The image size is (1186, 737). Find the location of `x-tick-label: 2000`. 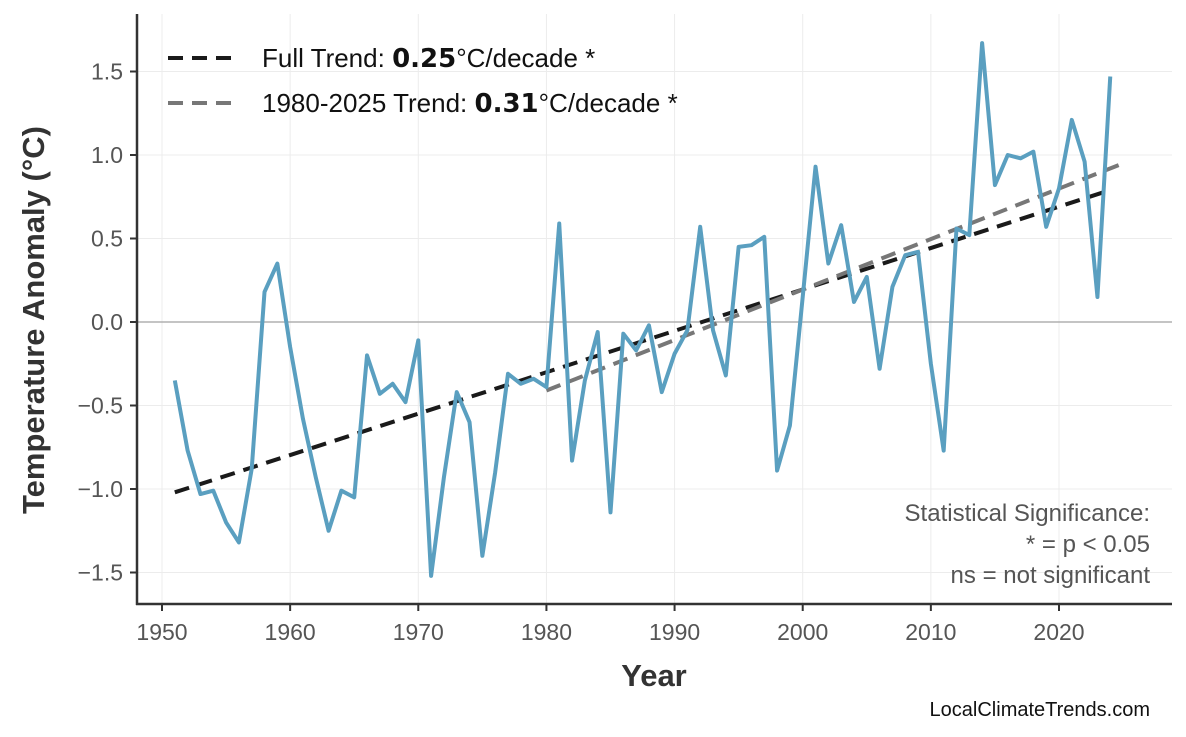

x-tick-label: 2000 is located at coordinates (802, 632).